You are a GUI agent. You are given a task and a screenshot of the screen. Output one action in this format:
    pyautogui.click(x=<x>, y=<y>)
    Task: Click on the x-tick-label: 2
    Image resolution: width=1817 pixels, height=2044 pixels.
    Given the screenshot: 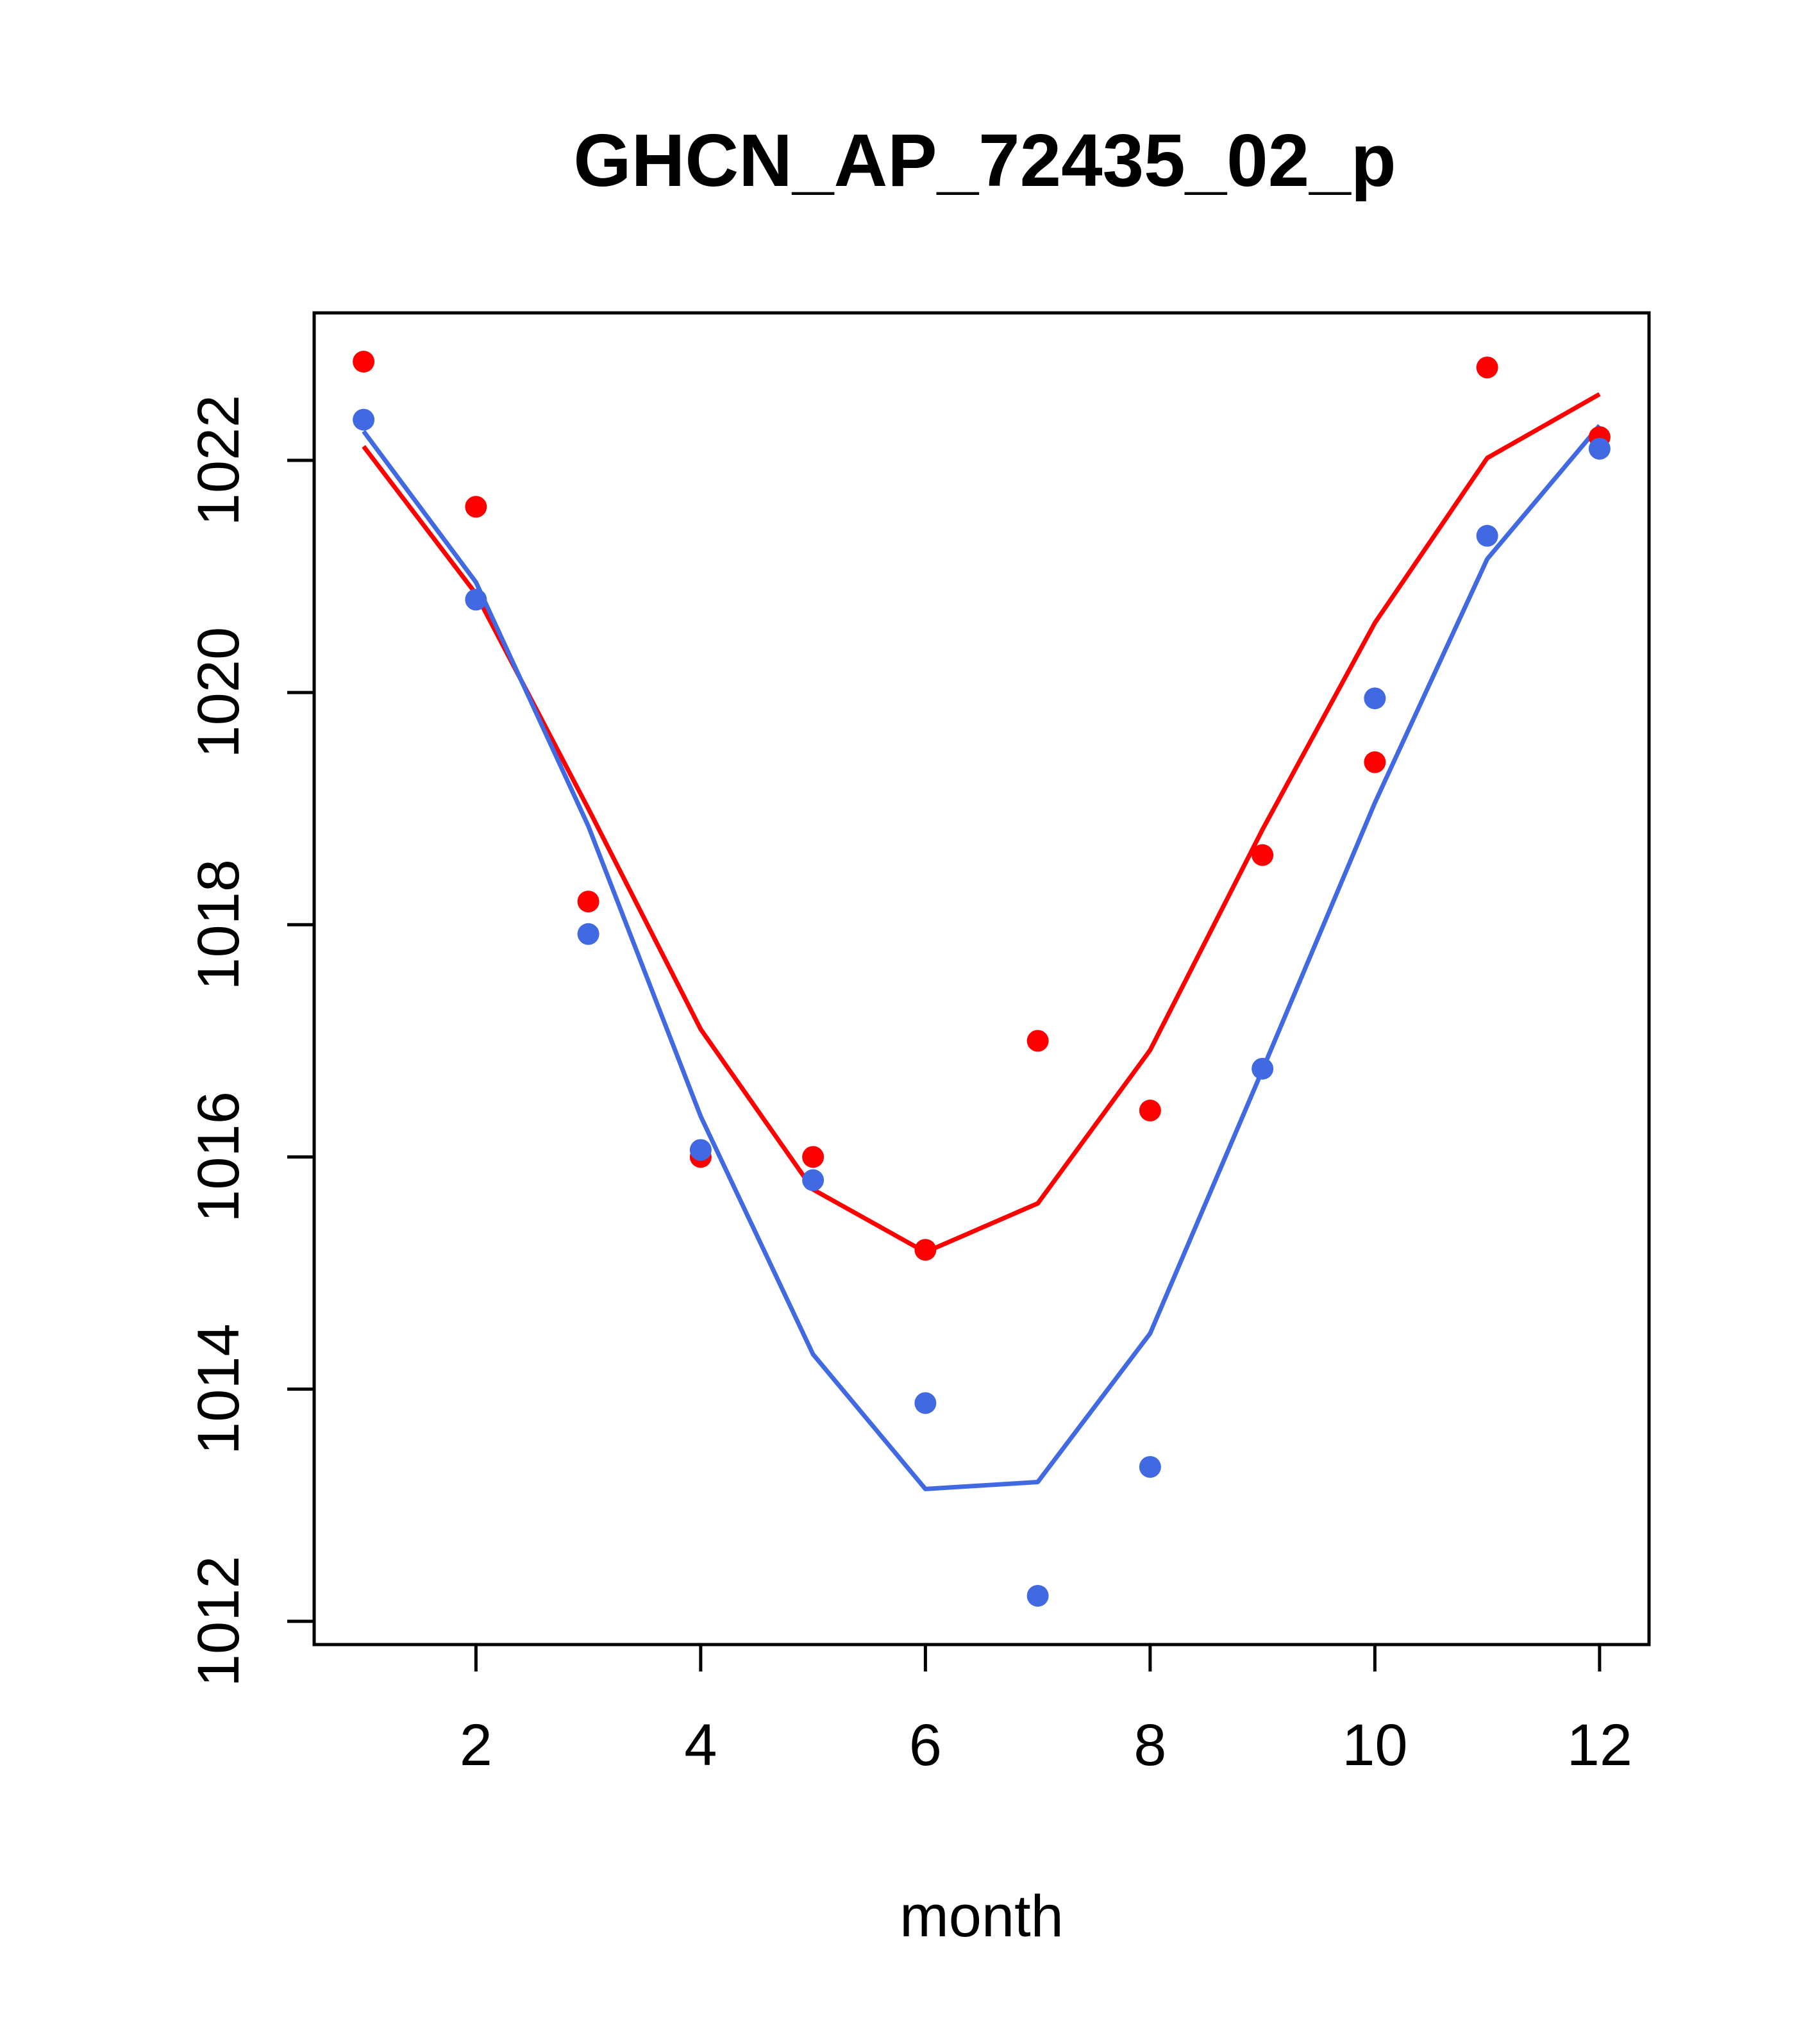 What is the action you would take?
    pyautogui.click(x=476, y=1745)
    